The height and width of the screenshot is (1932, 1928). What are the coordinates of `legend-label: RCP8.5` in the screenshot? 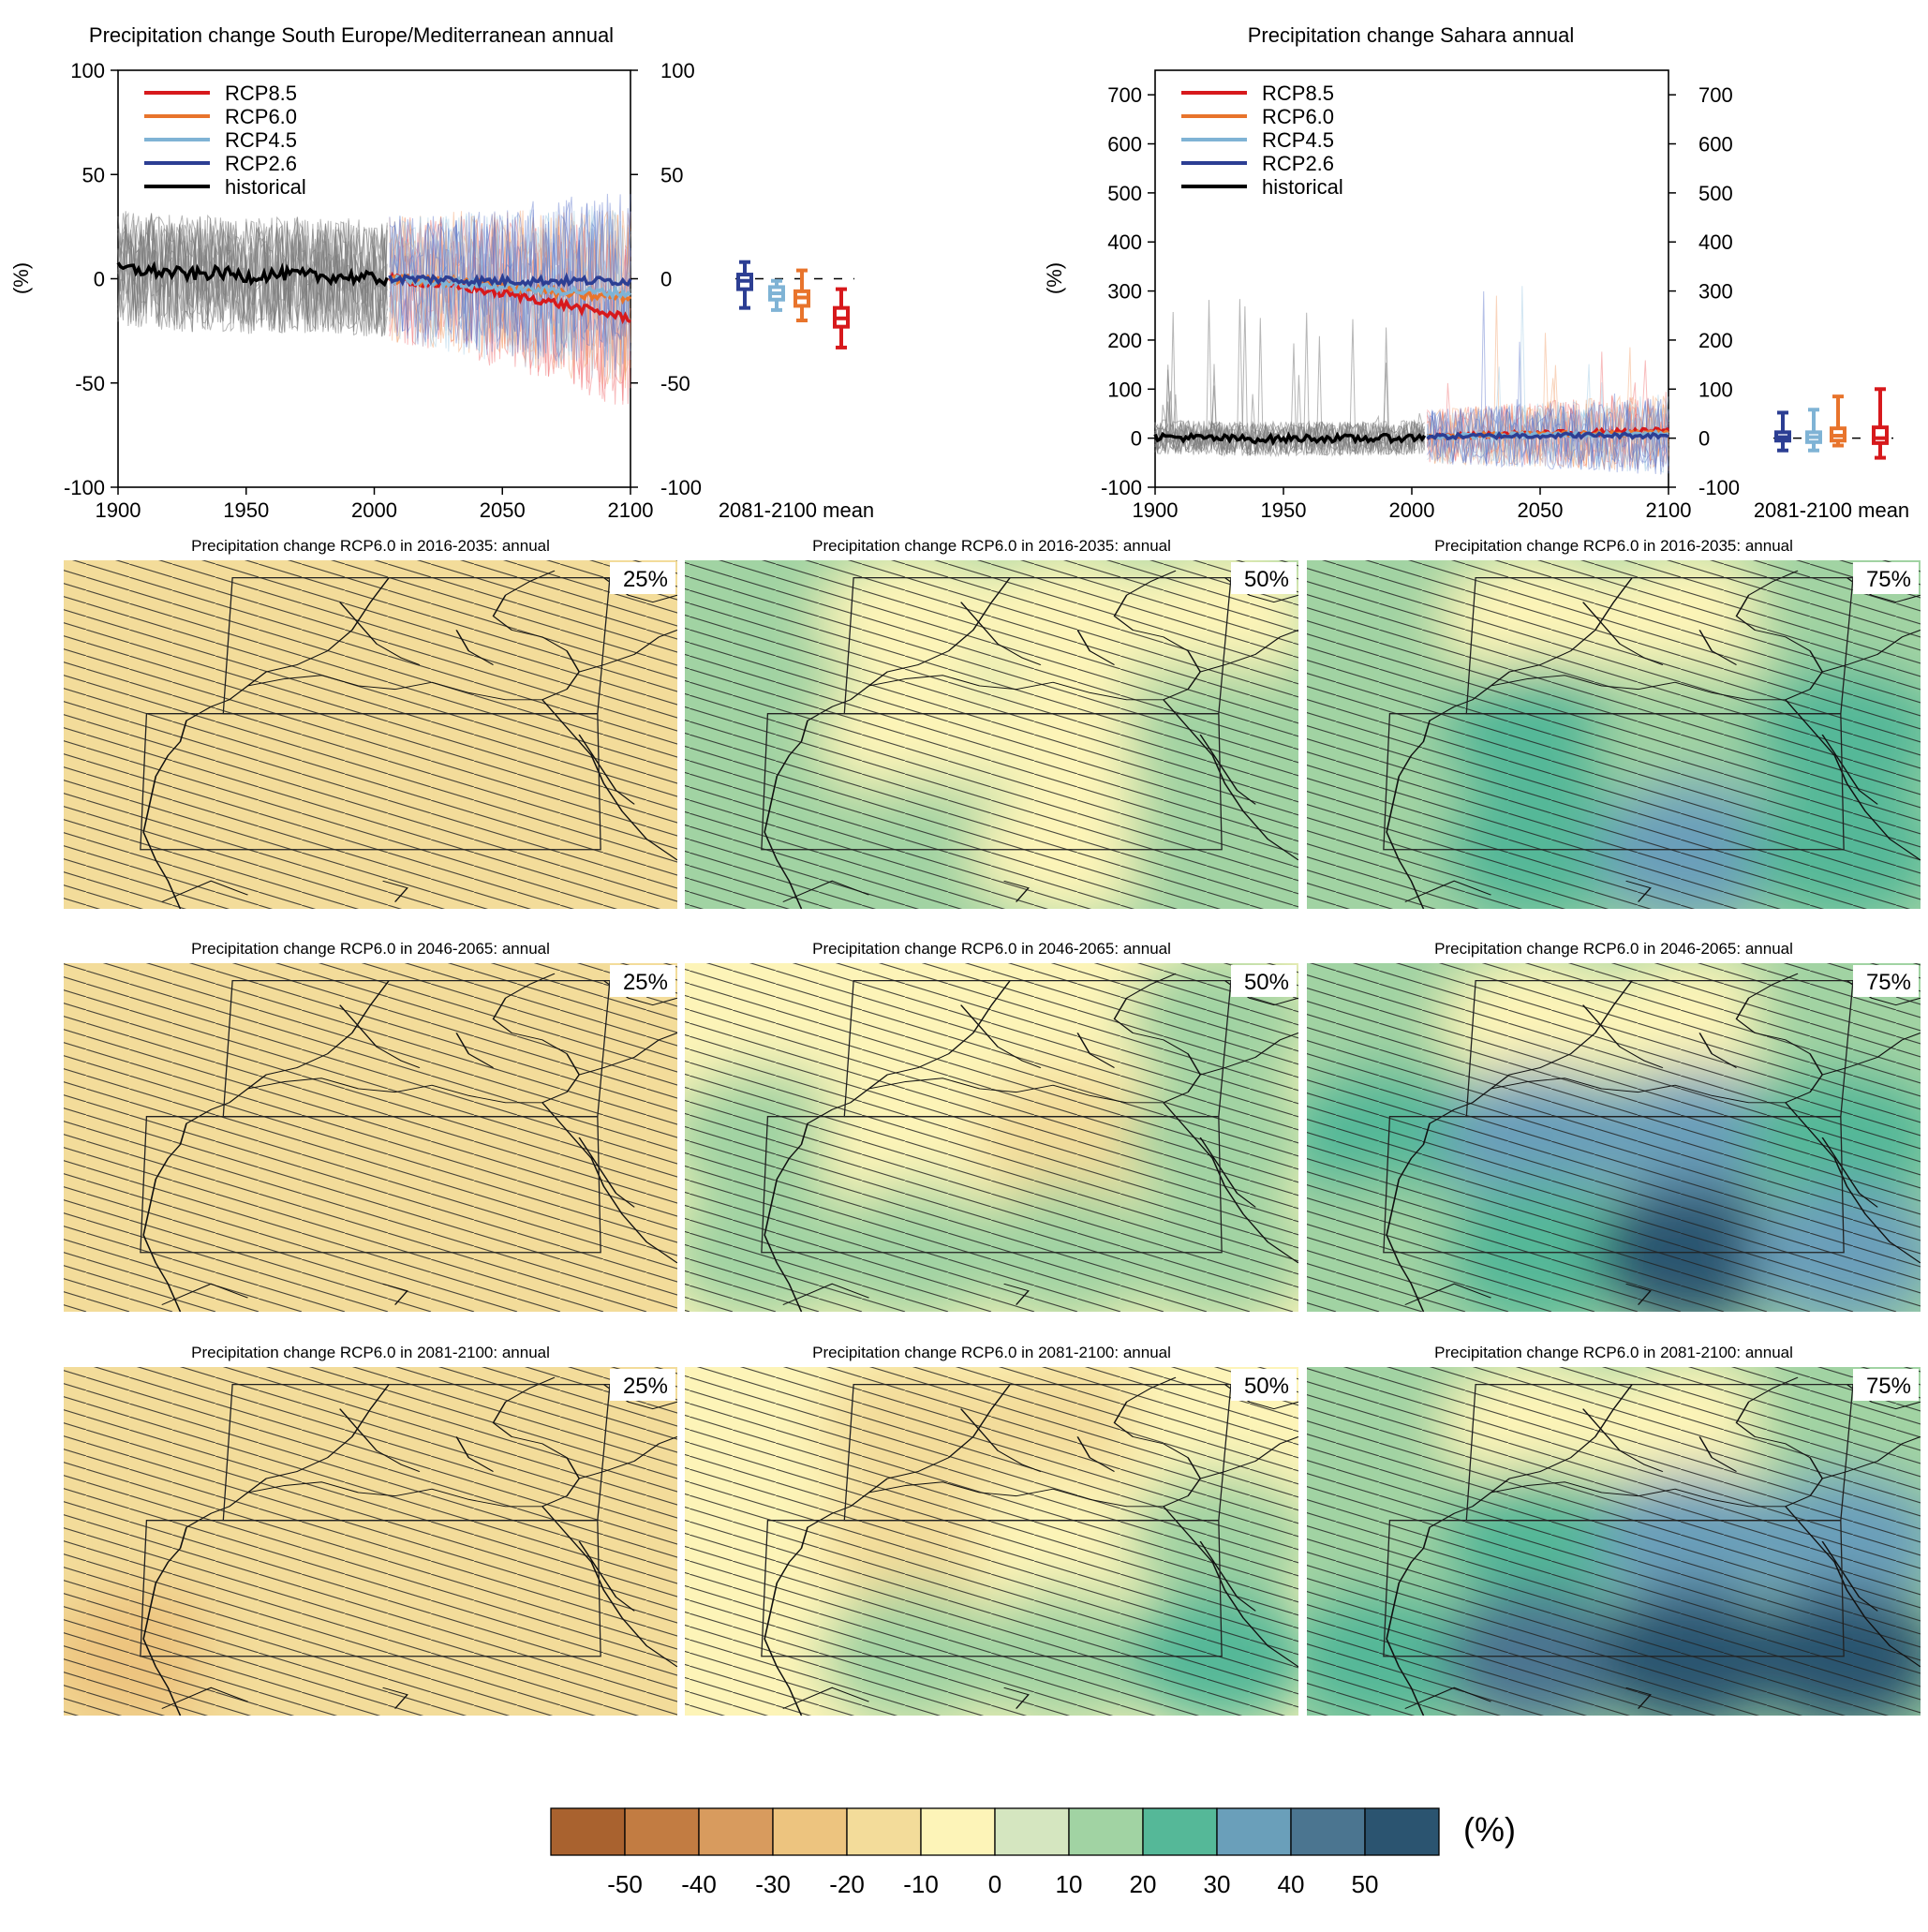 It's located at (1298, 94).